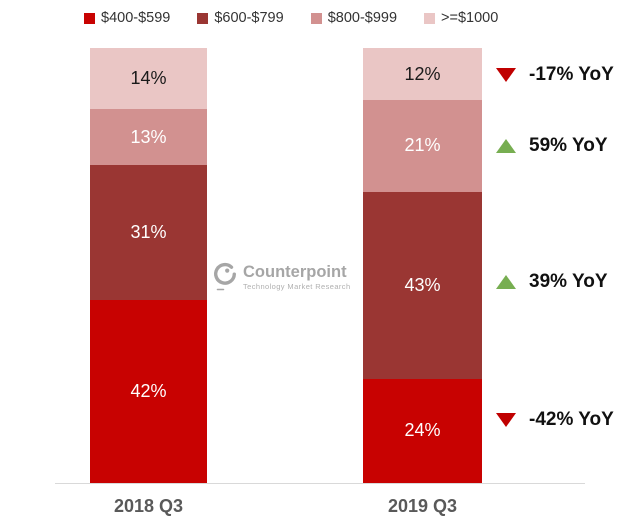 Image resolution: width=640 pixels, height=530 pixels. What do you see at coordinates (568, 145) in the screenshot?
I see `yoy-label: 59% YoY` at bounding box center [568, 145].